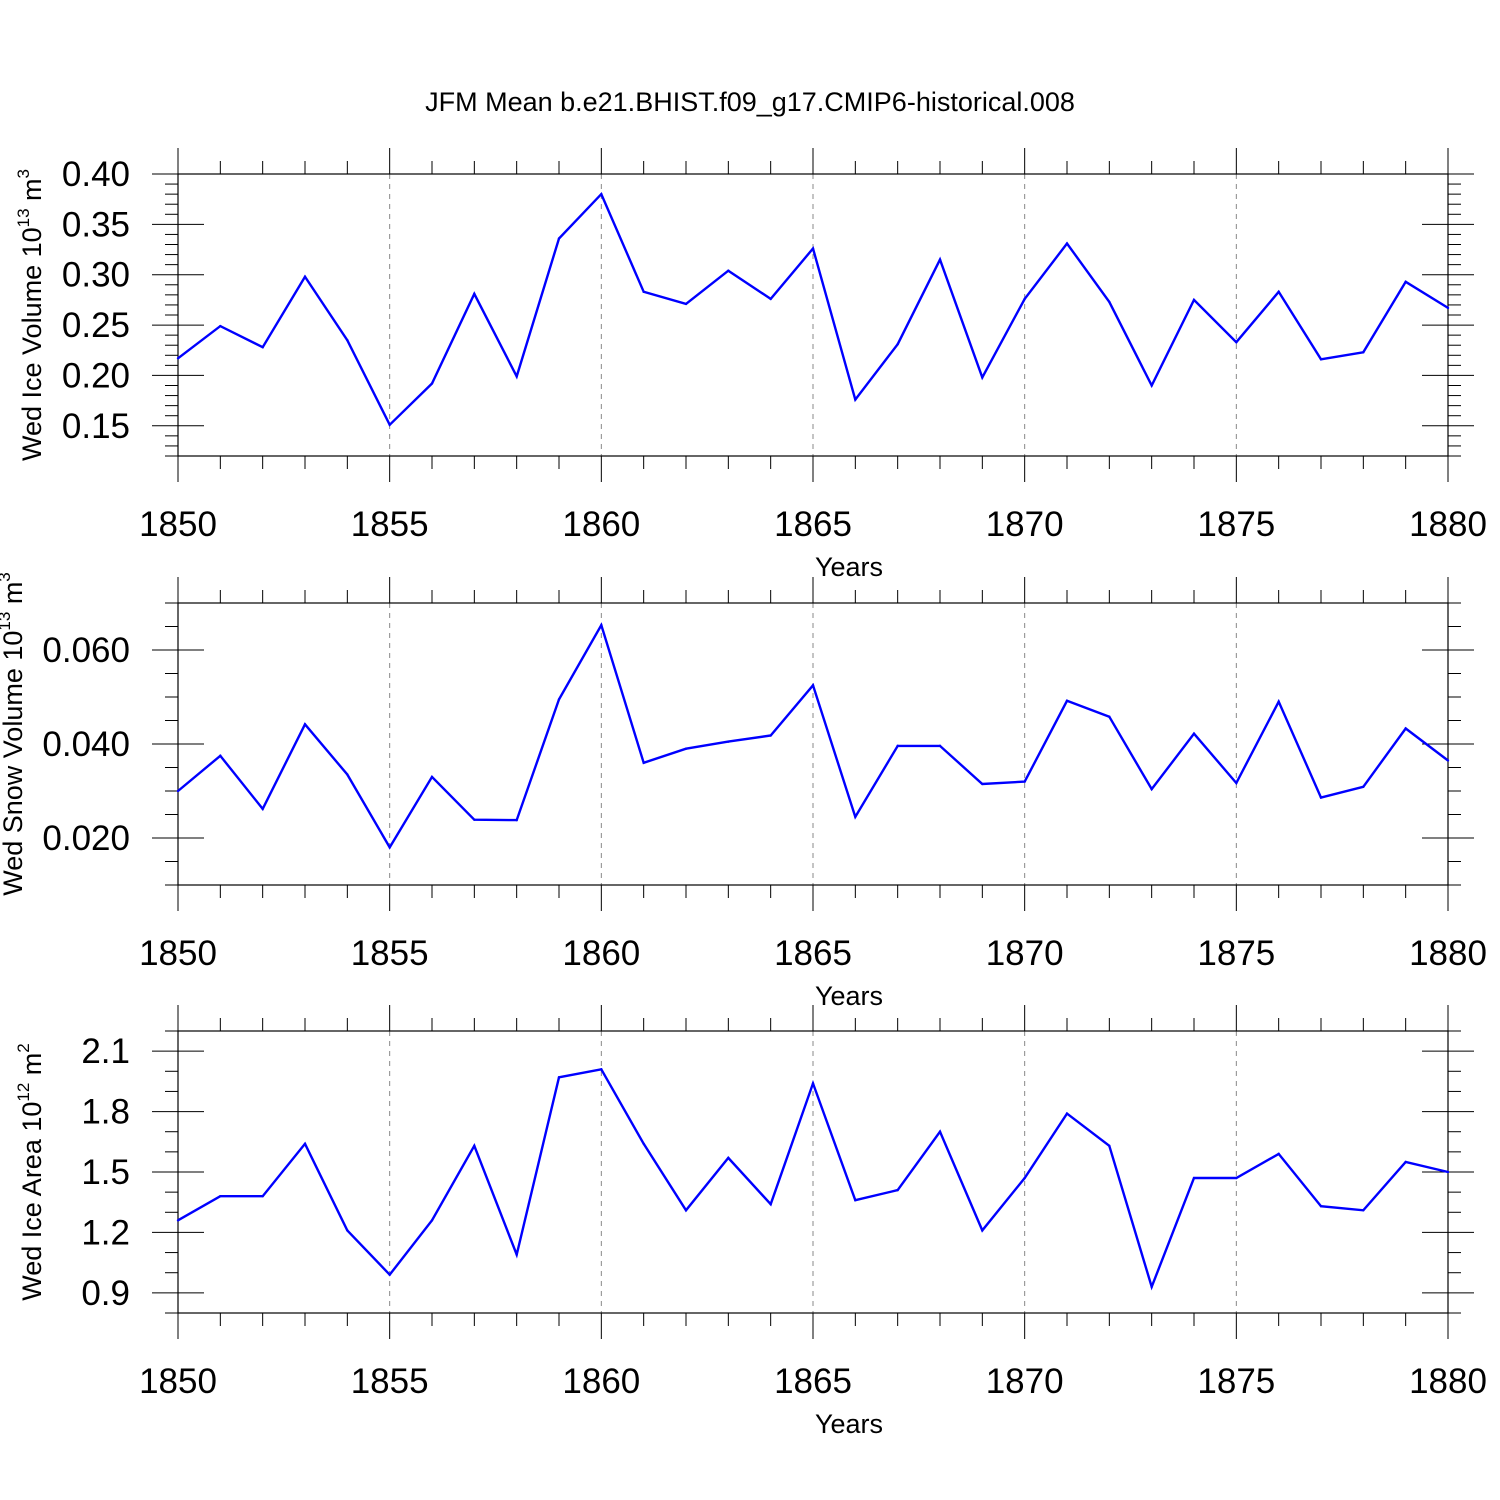  I want to click on panel1-y-axis-label: Wed Snow Volume 1013 m3, so click(14, 734).